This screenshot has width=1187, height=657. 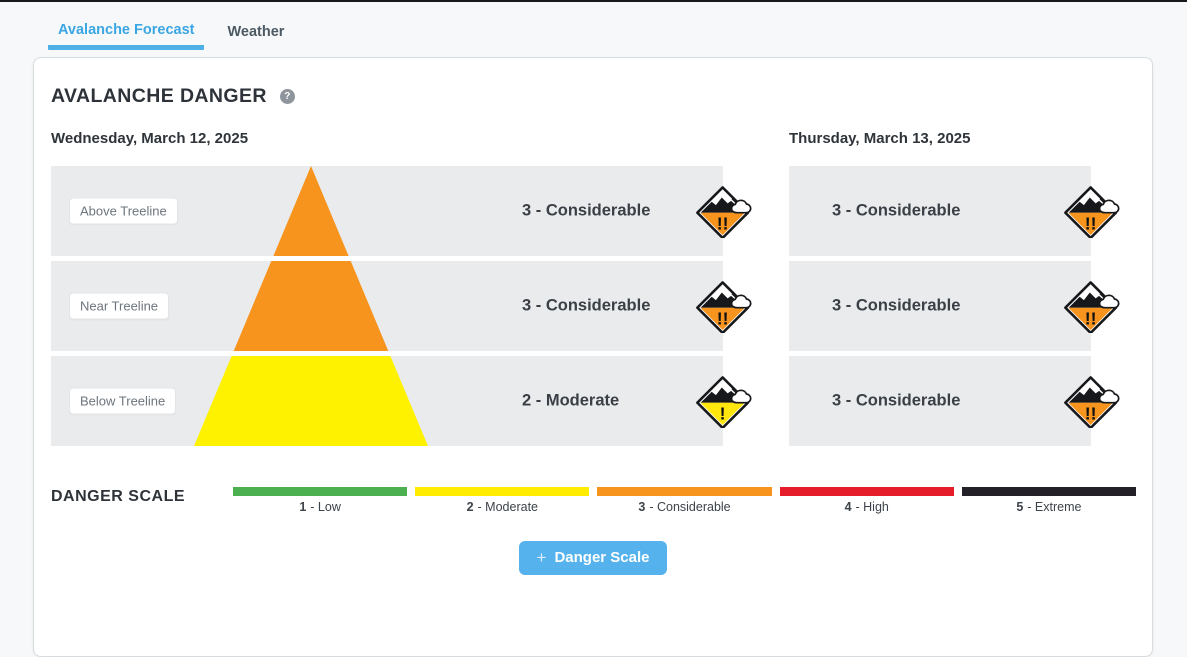 I want to click on page-title: AVALANCHE DANGER, so click(x=159, y=96).